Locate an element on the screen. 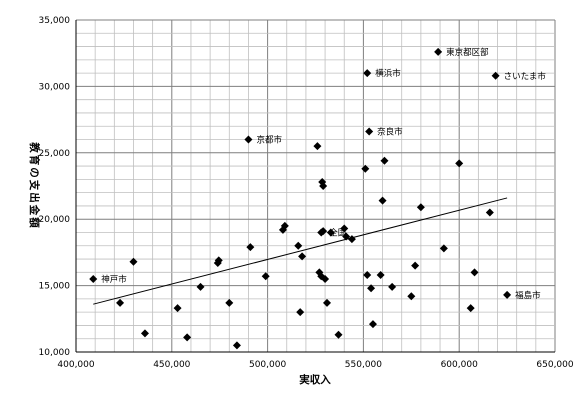  y-axis-title: 教育の支出金額 is located at coordinates (34, 185).